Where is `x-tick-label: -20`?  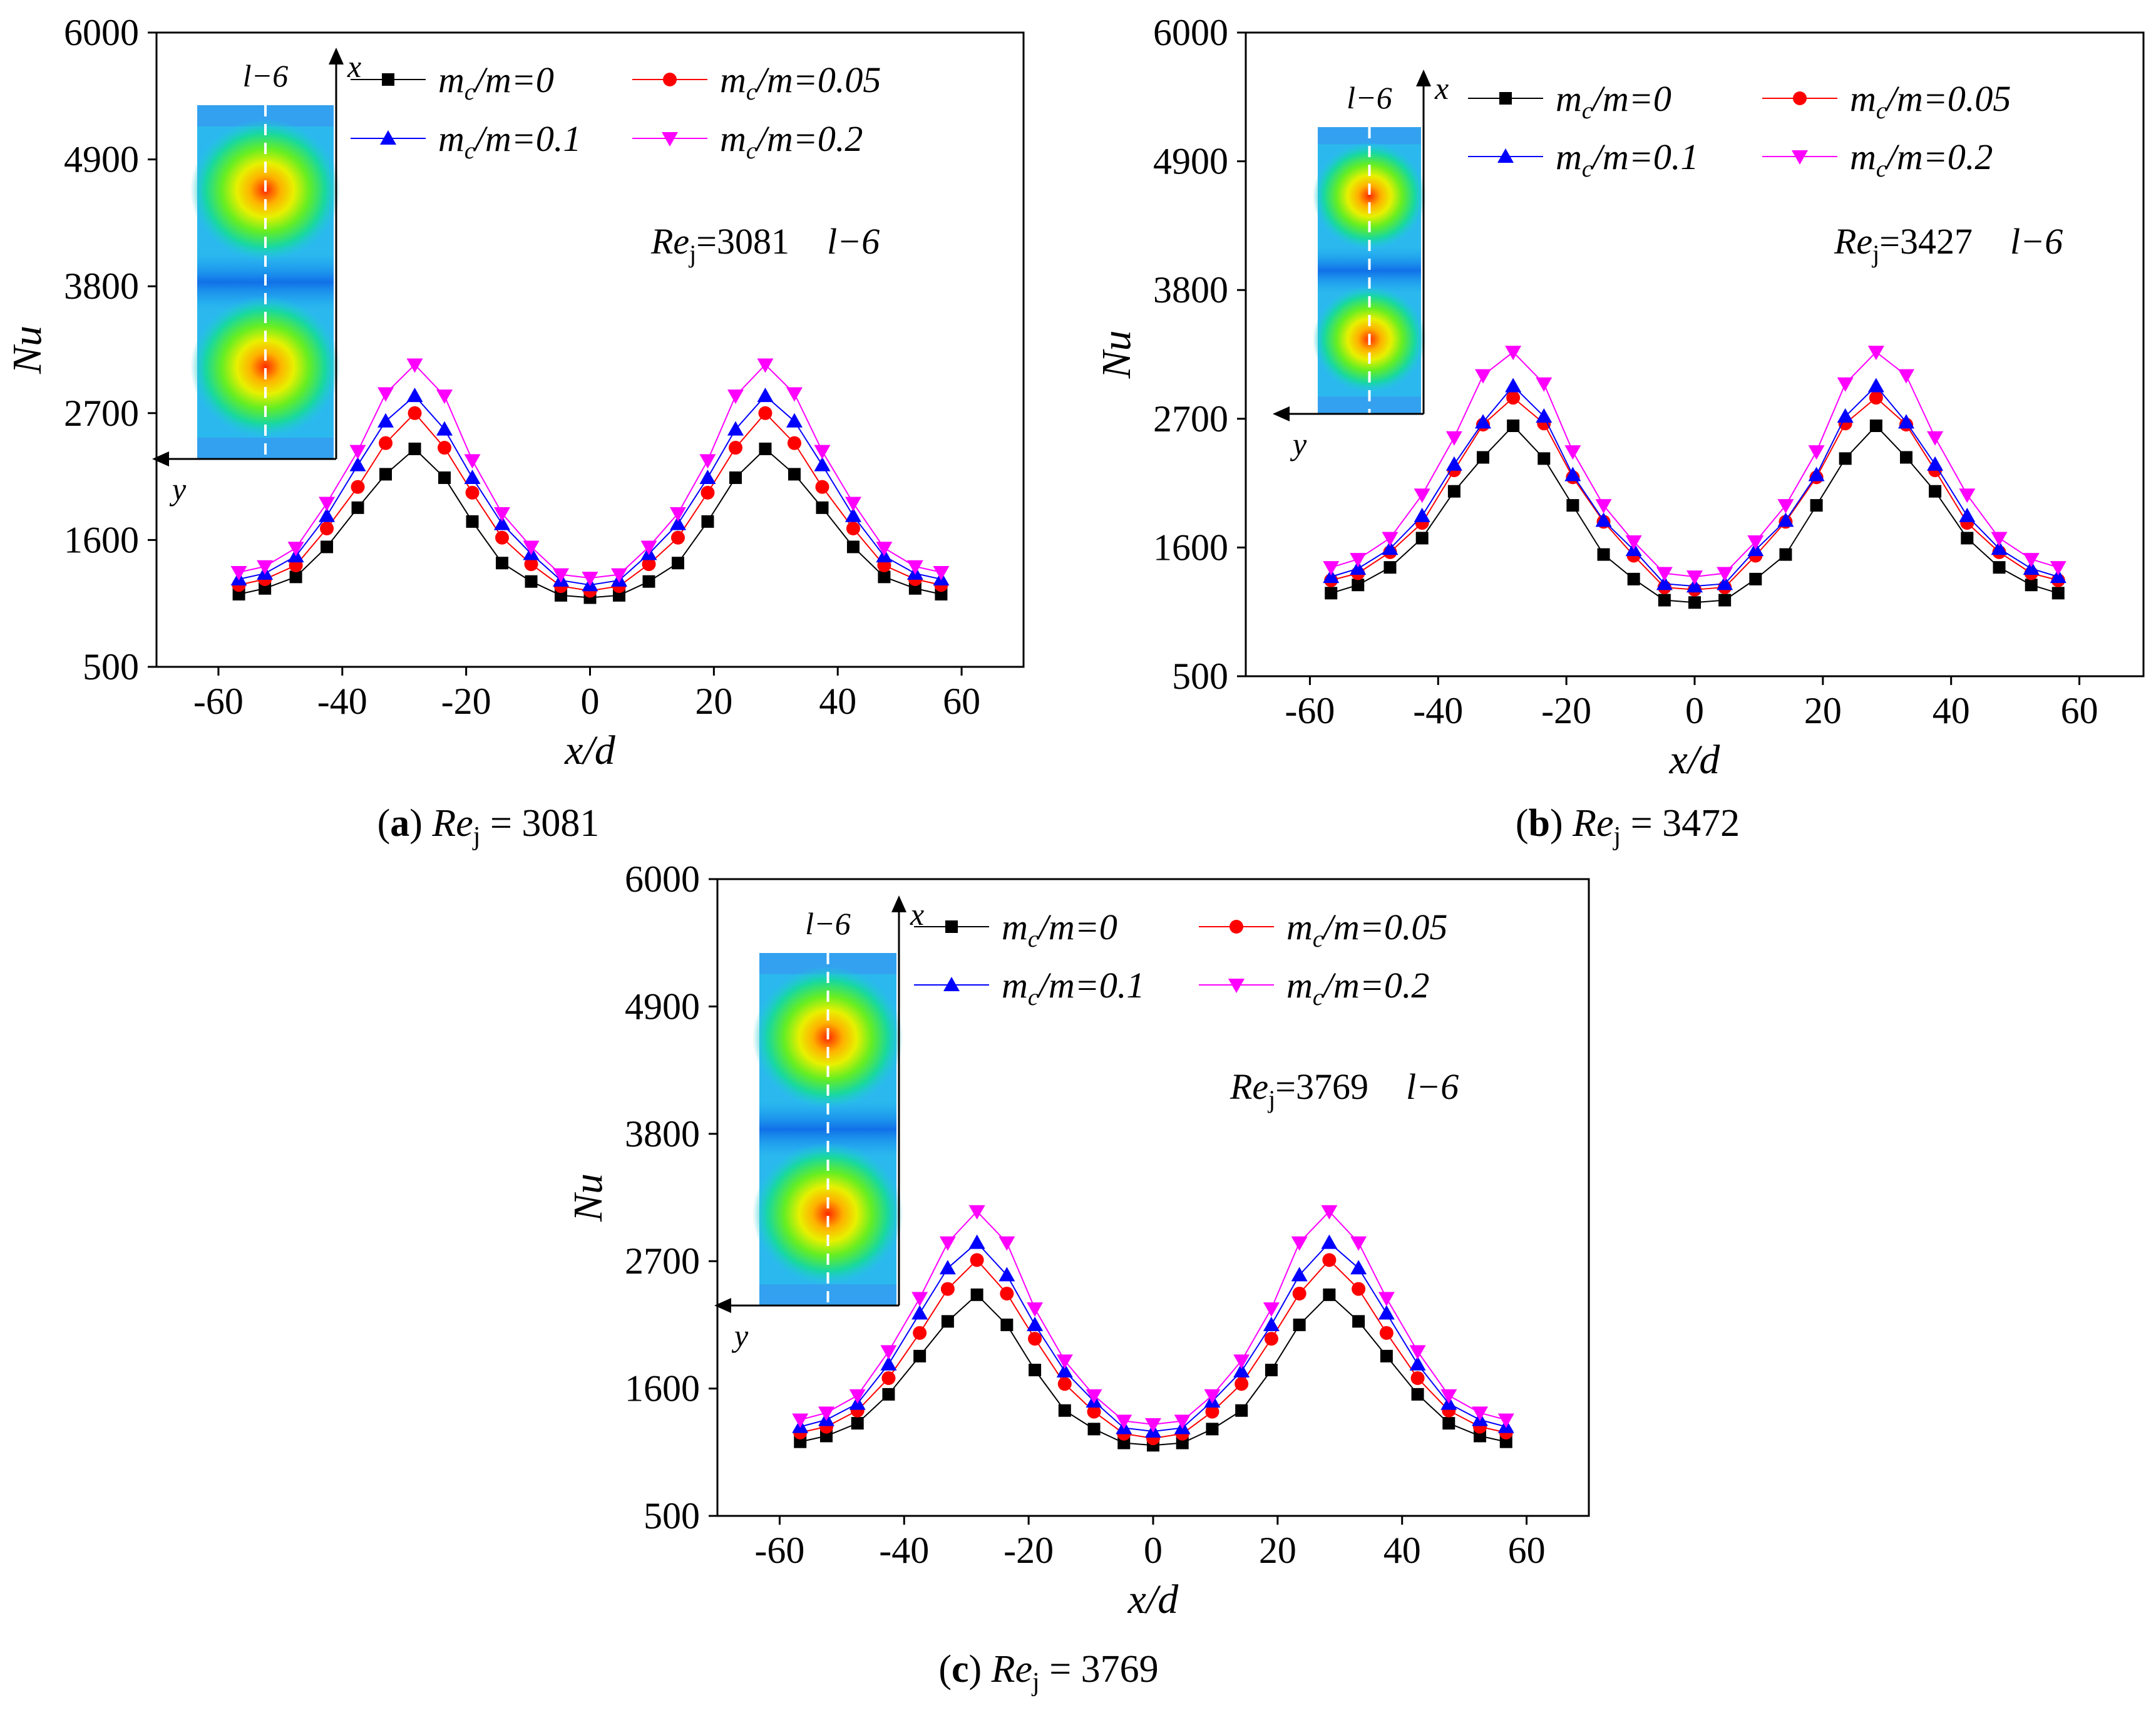
x-tick-label: -20 is located at coordinates (1029, 1550).